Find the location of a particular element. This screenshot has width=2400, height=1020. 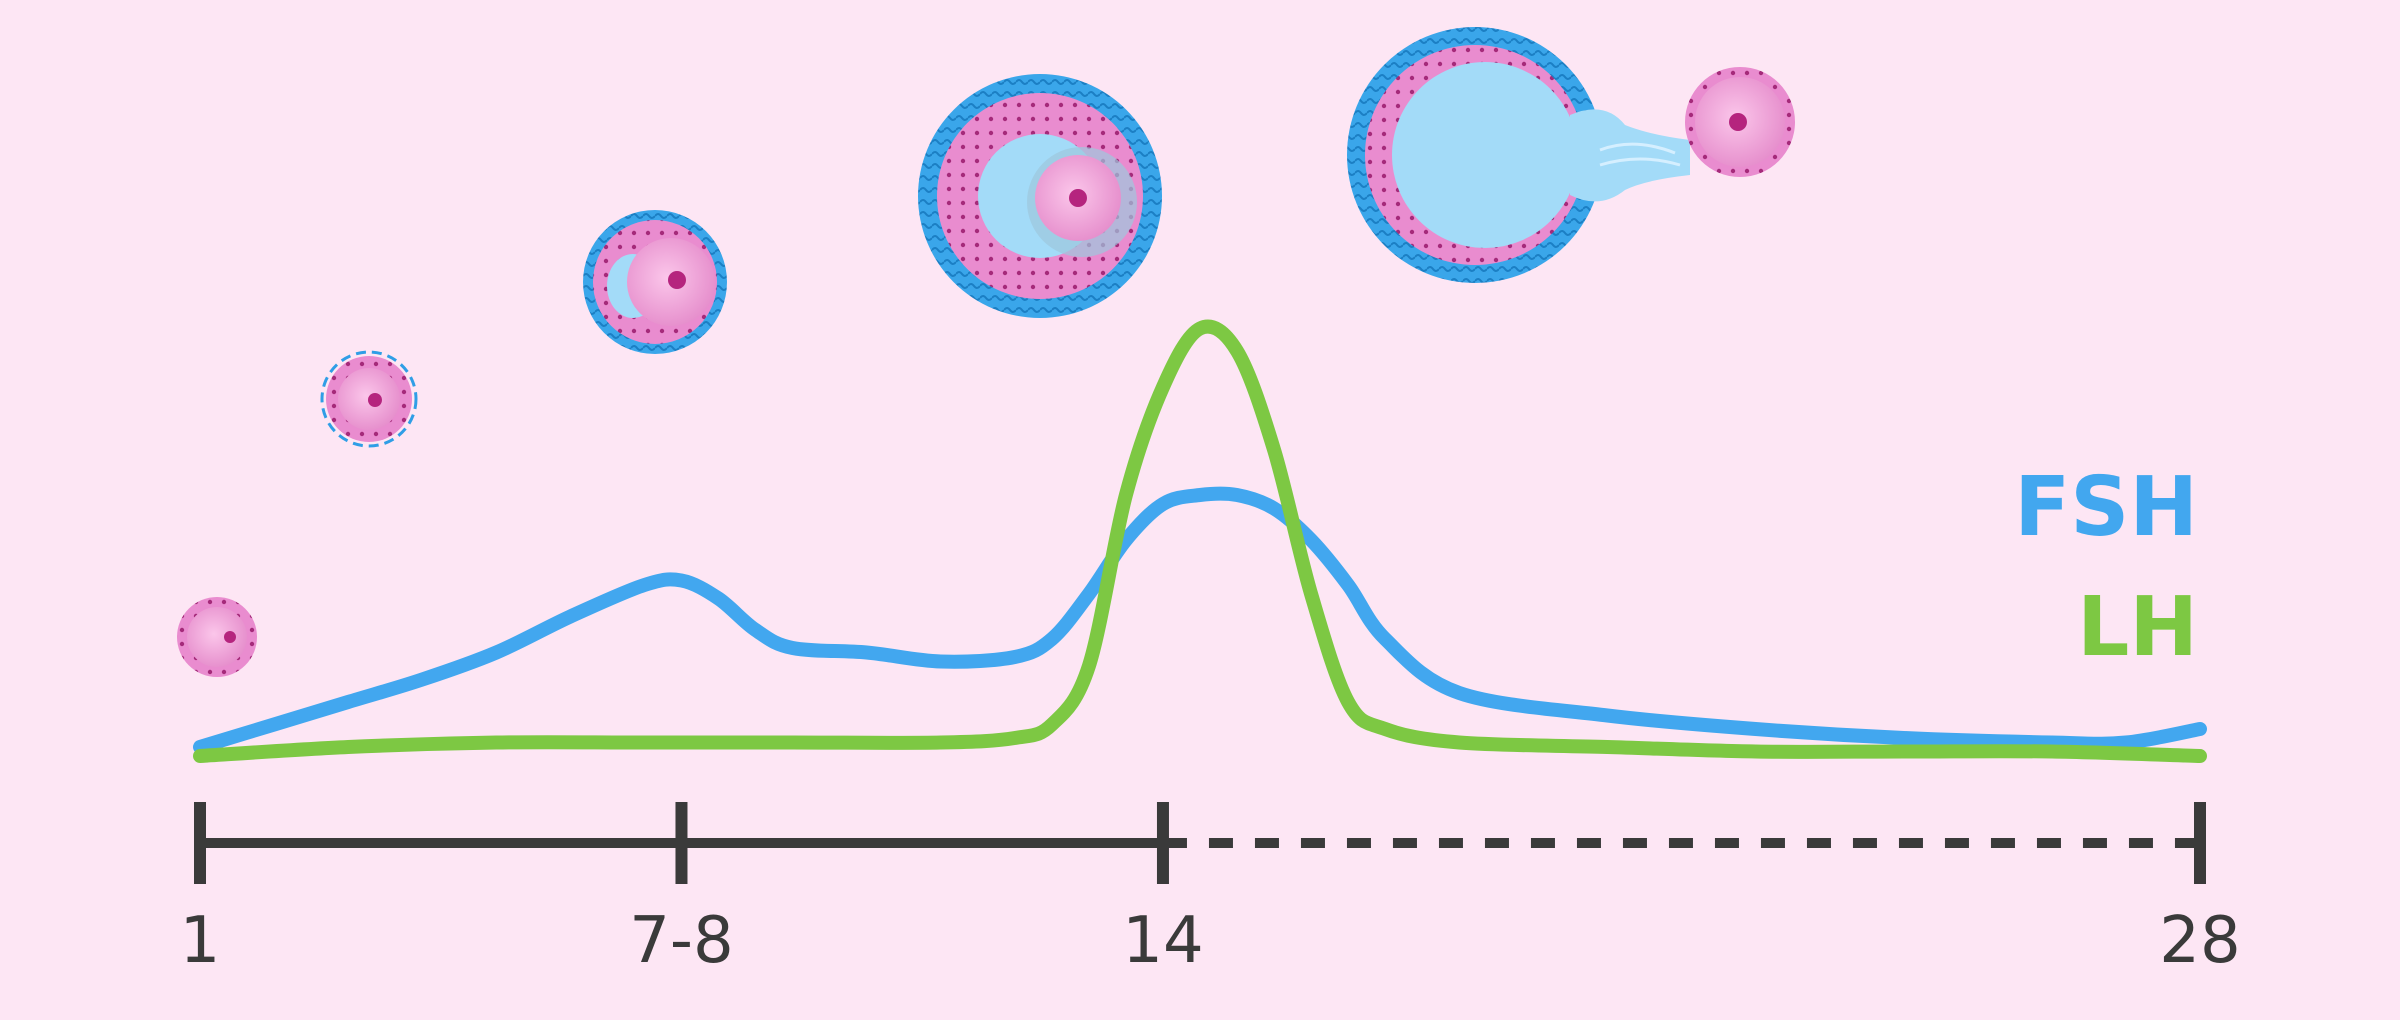

legend: FSH LH is located at coordinates (2106, 567).